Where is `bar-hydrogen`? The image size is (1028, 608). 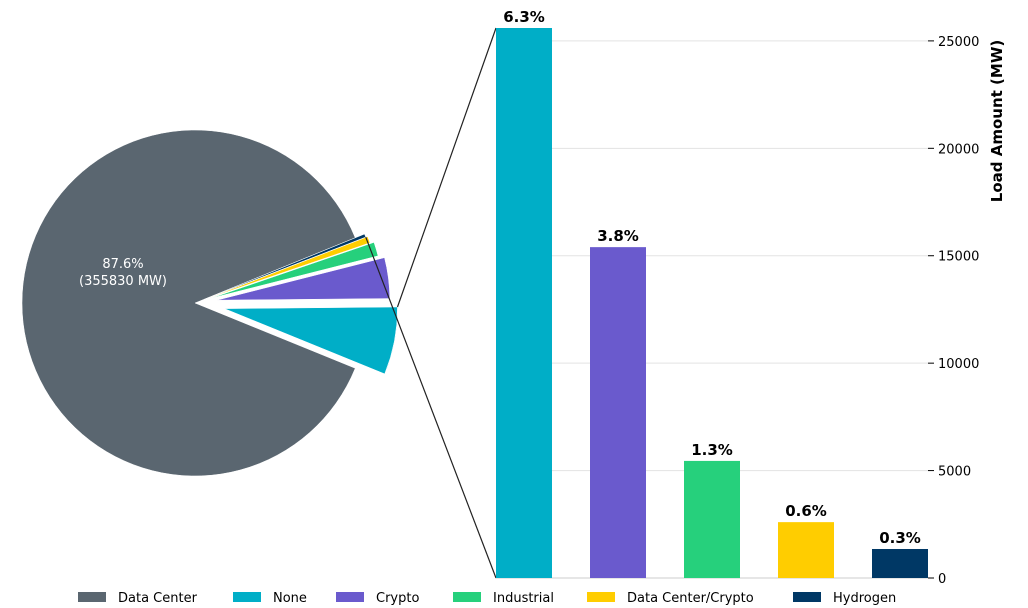 bar-hydrogen is located at coordinates (900, 563).